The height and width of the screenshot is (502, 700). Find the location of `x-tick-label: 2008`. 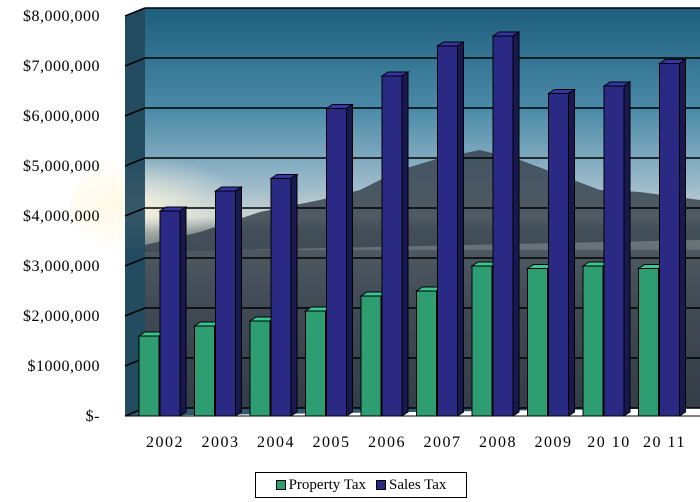

x-tick-label: 2008 is located at coordinates (498, 442).